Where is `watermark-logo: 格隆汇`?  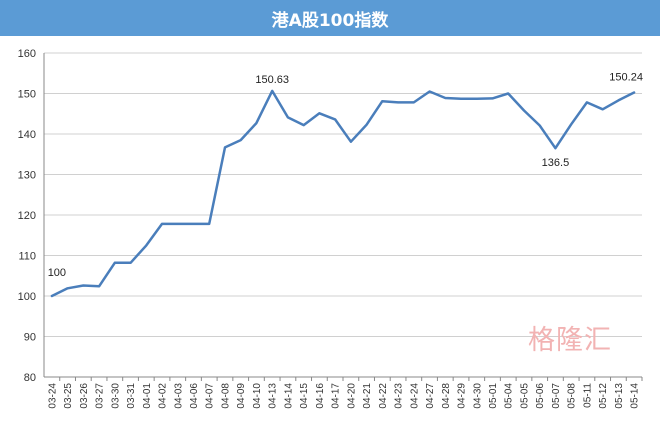
watermark-logo: 格隆汇 is located at coordinates (570, 340).